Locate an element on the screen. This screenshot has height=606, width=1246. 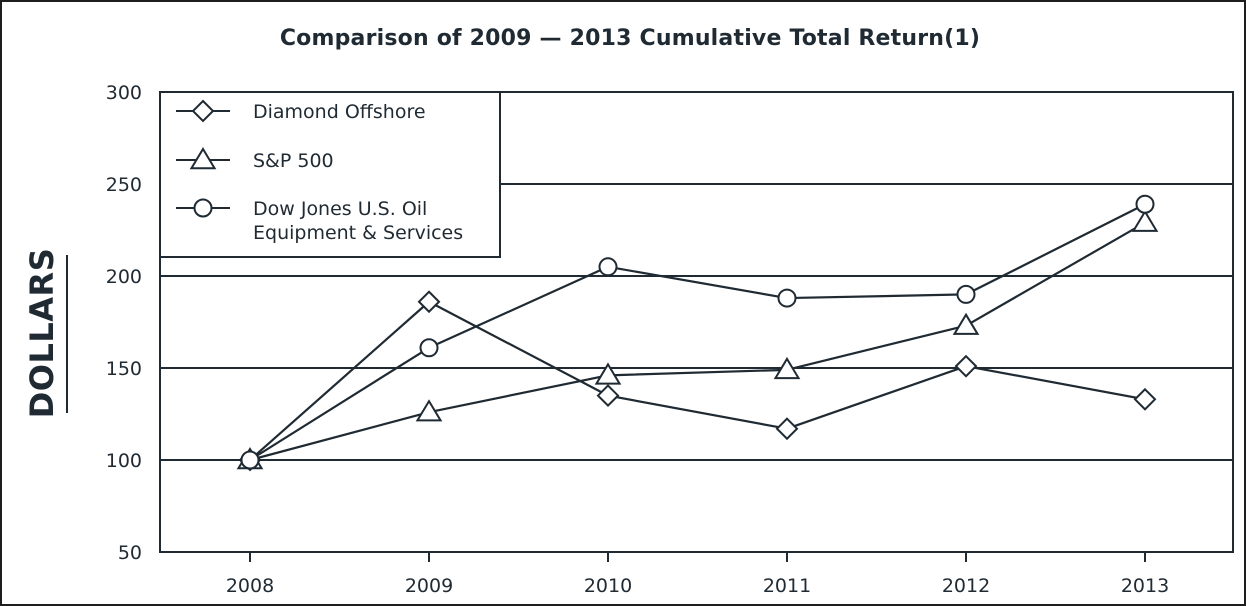
data-point-diamond-offshore-2012 is located at coordinates (966, 366).